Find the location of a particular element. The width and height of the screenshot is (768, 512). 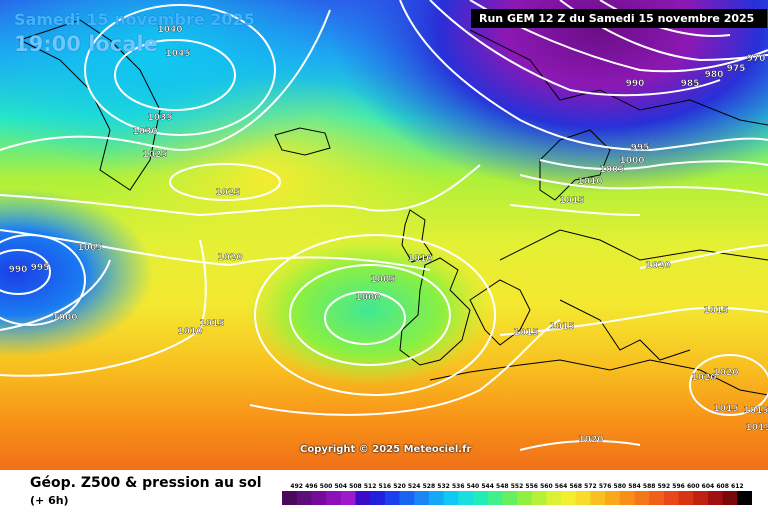

isobar-label: 970 is located at coordinates (756, 59).